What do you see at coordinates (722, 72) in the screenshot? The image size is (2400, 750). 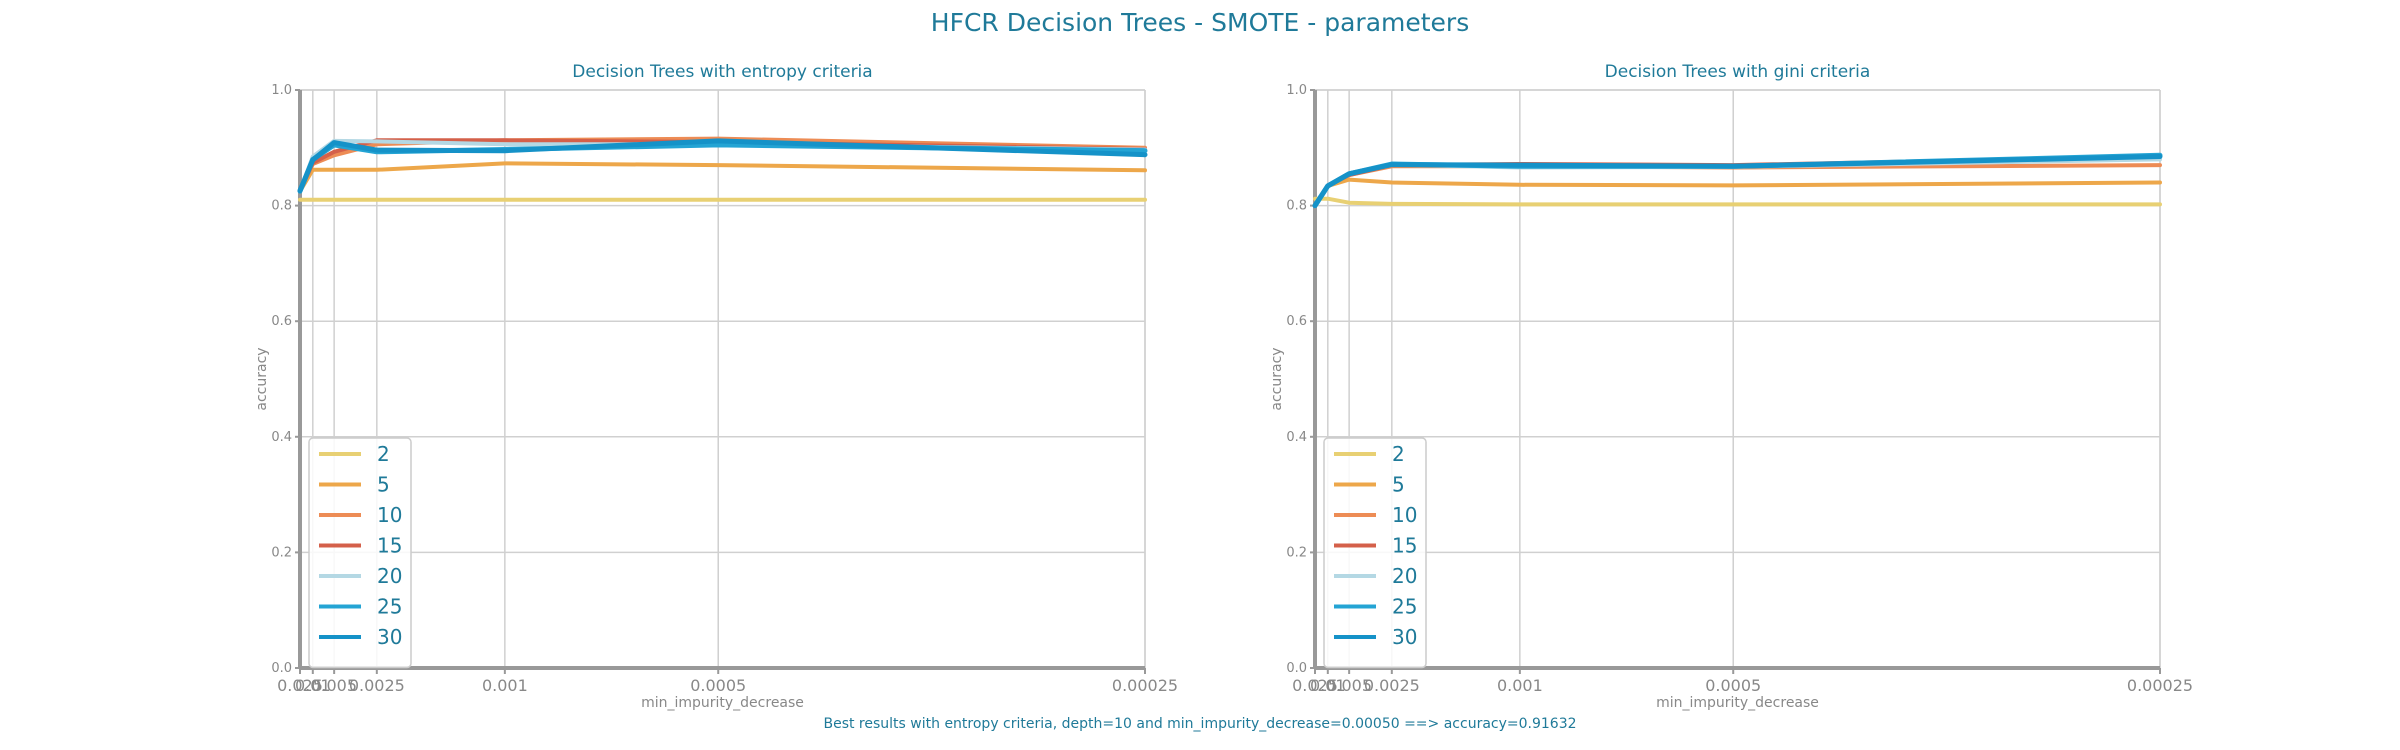 I see `panel-title: Decision Trees with entropy criteria` at bounding box center [722, 72].